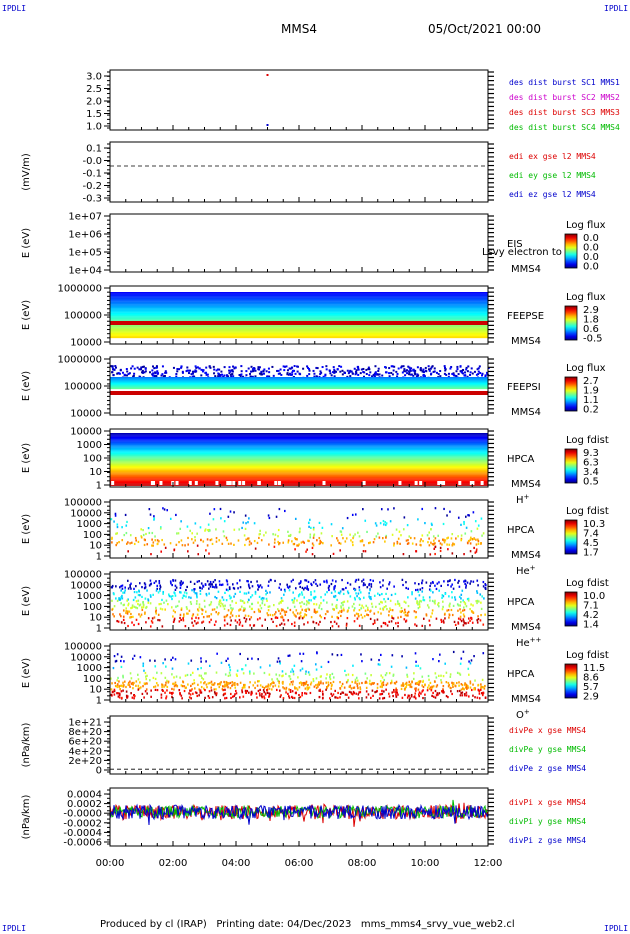  Describe the element at coordinates (86, 432) in the screenshot. I see `y-tick-label: 10000` at that location.